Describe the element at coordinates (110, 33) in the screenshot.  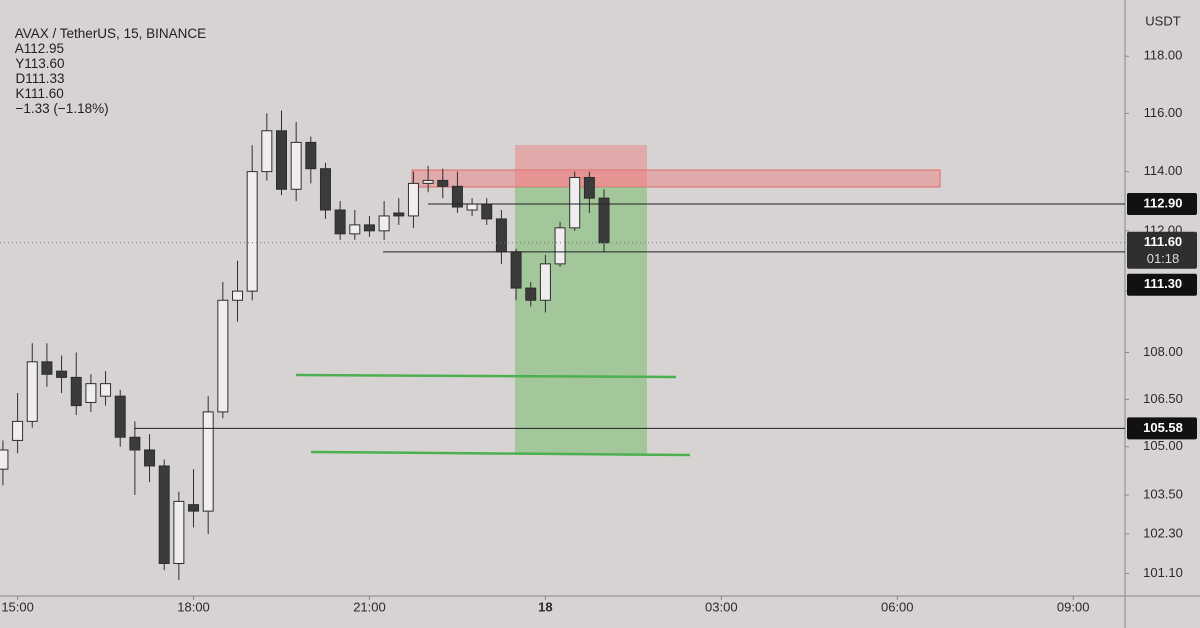
I see `symbol: AVAX / TetherUS, 15, BINANCE` at that location.